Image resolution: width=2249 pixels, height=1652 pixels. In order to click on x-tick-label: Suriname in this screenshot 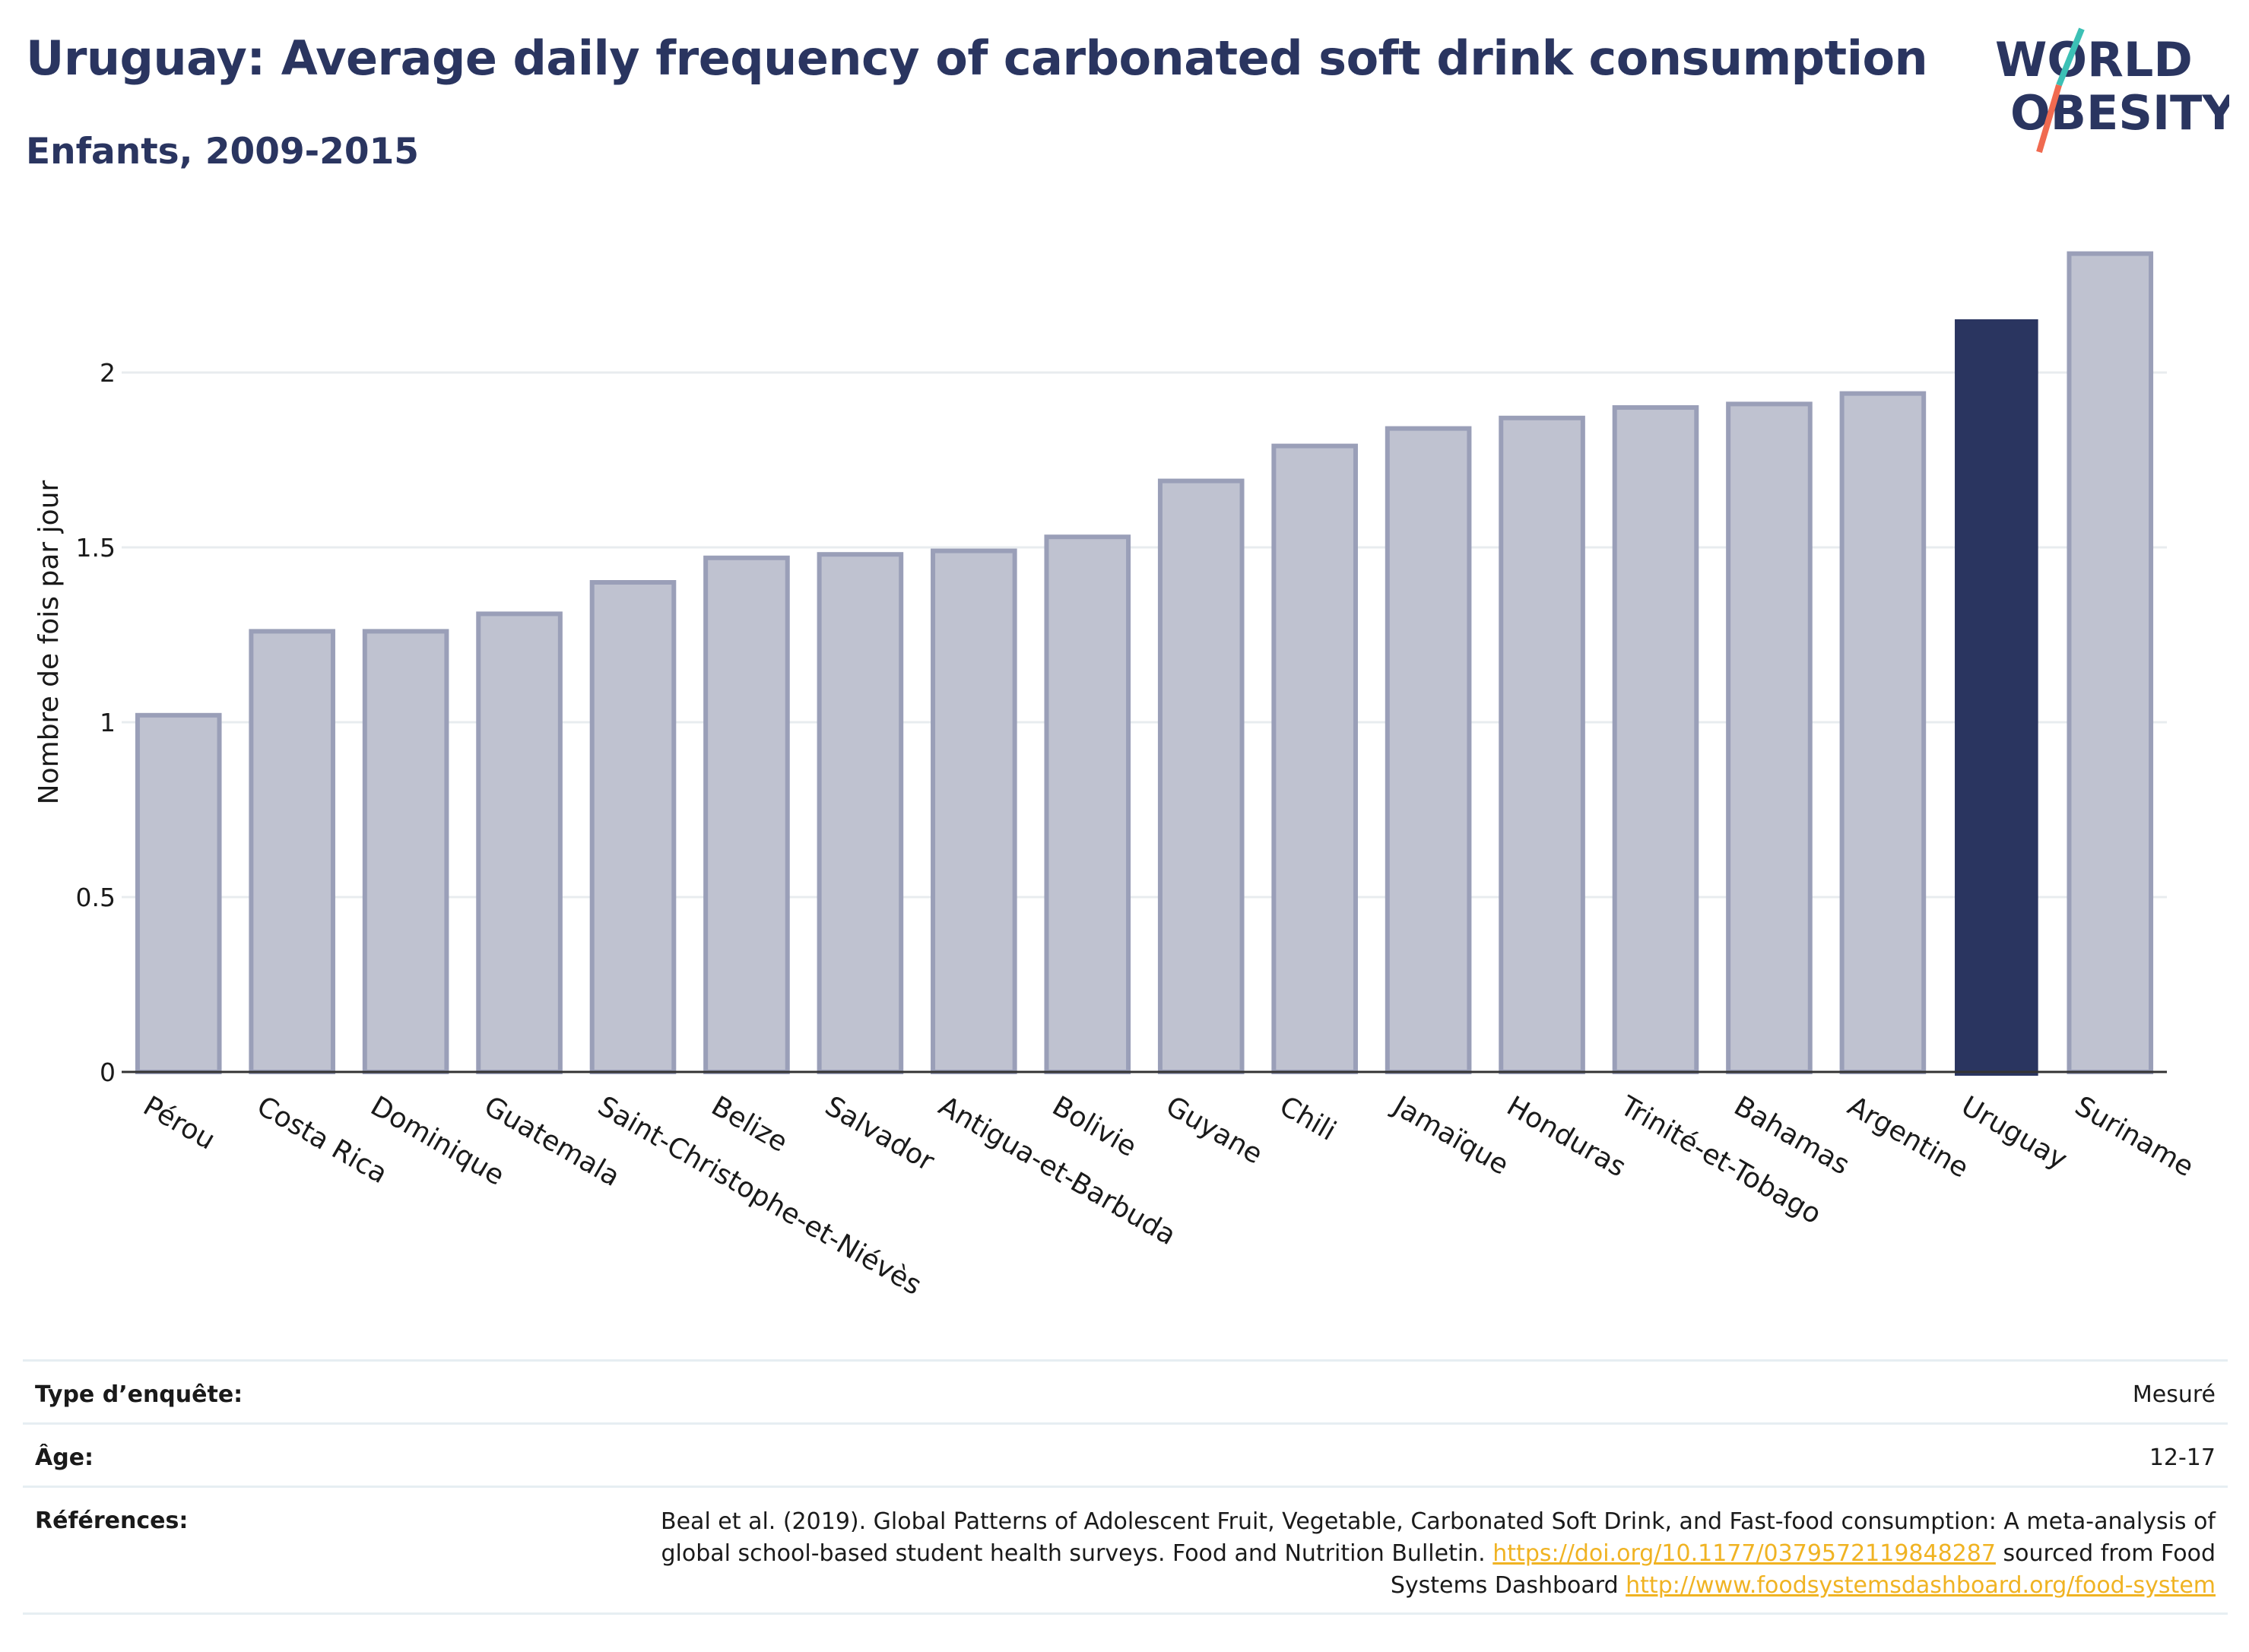, I will do `click(2134, 1136)`.